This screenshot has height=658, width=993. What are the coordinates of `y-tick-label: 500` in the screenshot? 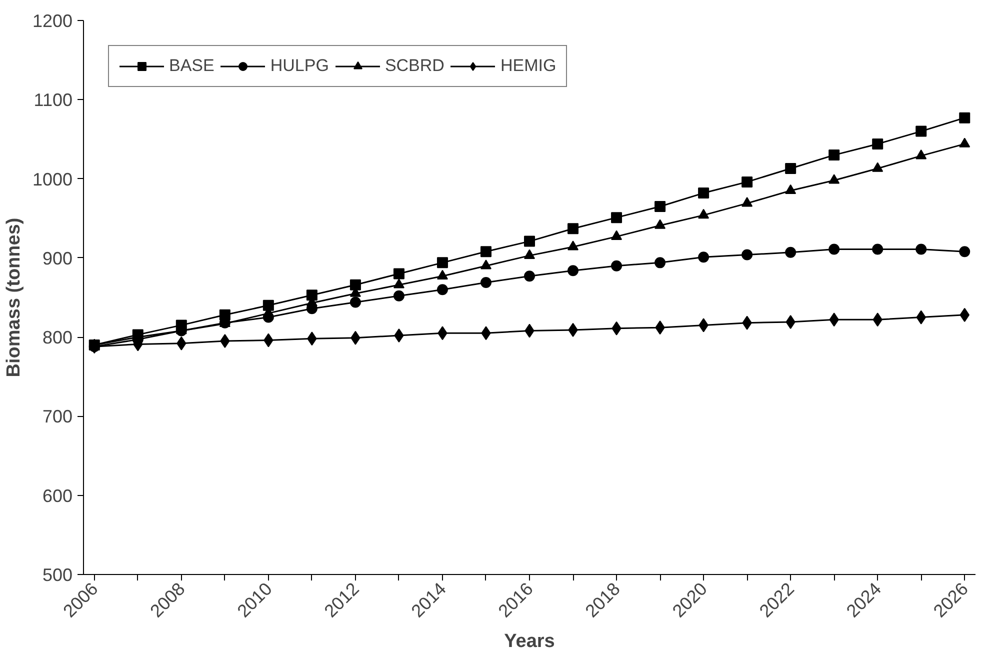 It's located at (57, 575).